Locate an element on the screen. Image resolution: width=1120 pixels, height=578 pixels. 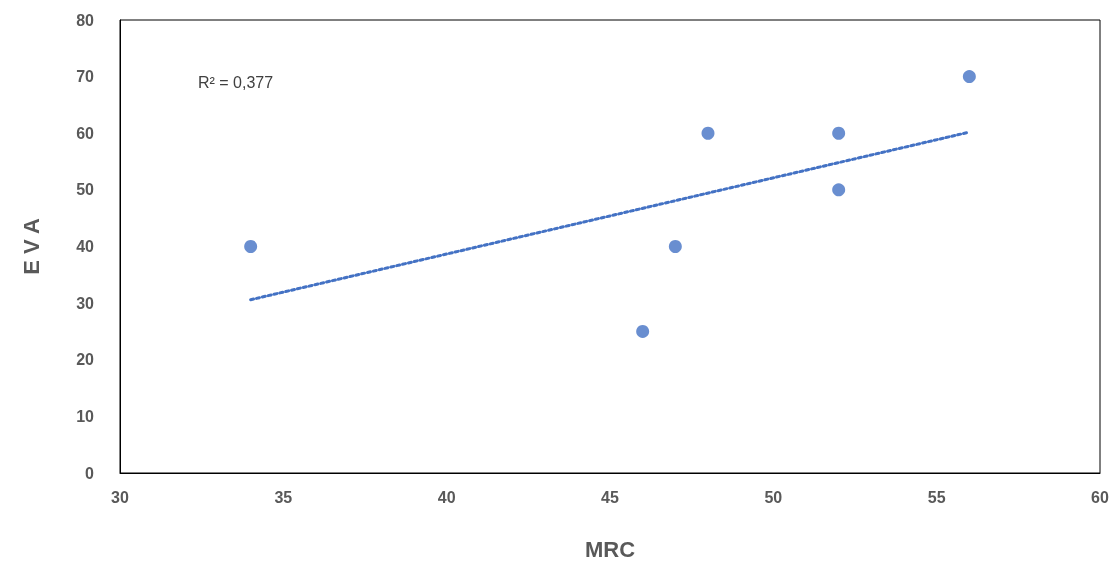
x-tick-label: 50 is located at coordinates (773, 497).